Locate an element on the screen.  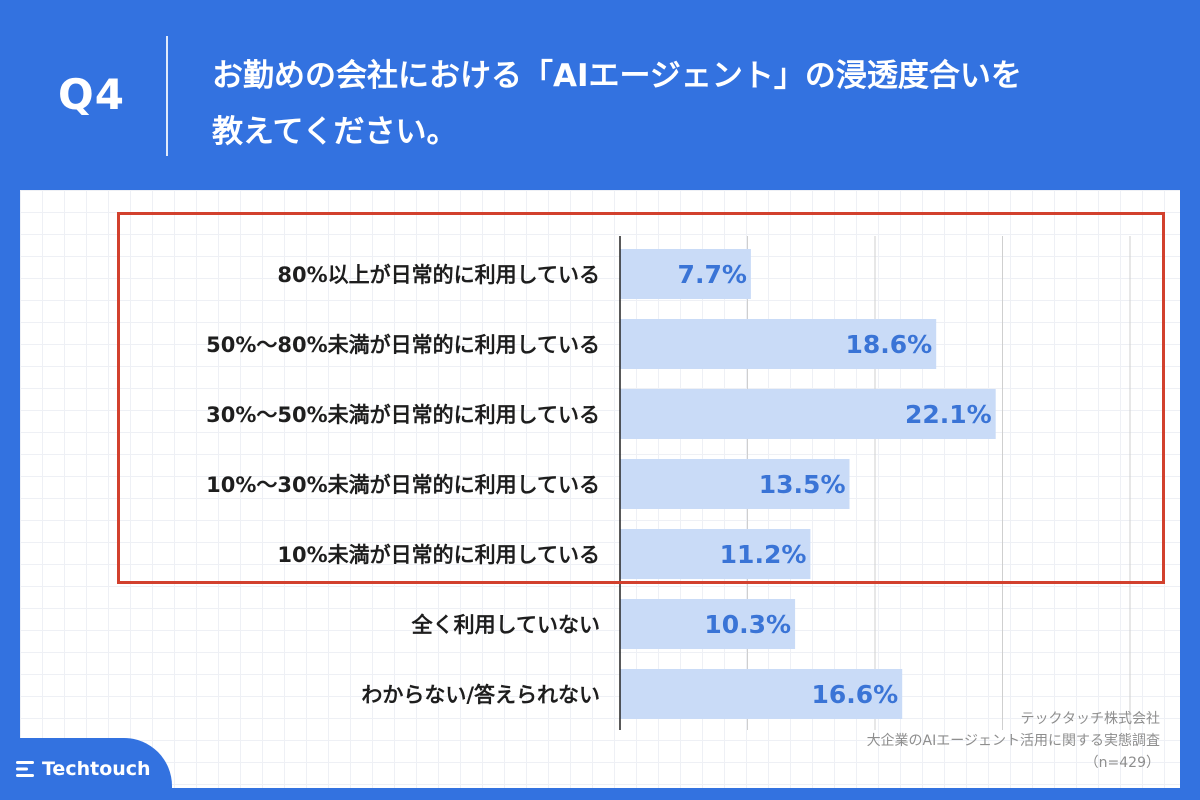
question-title-line1: お勤めの会社における「AIエージェント」の浸透度合いを is located at coordinates (617, 76).